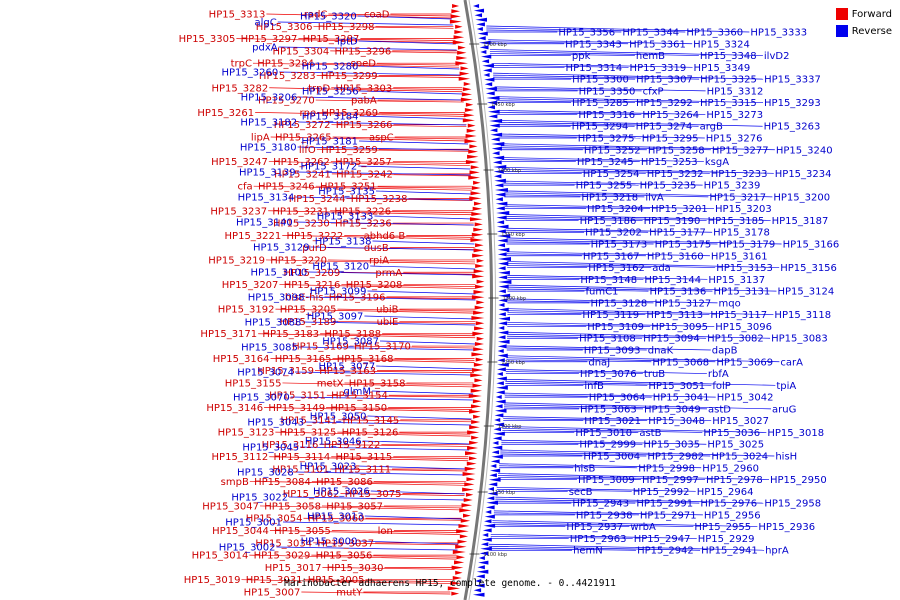 The image size is (900, 600). I want to click on forward-gene-label: HP15_3030, so click(355, 568).